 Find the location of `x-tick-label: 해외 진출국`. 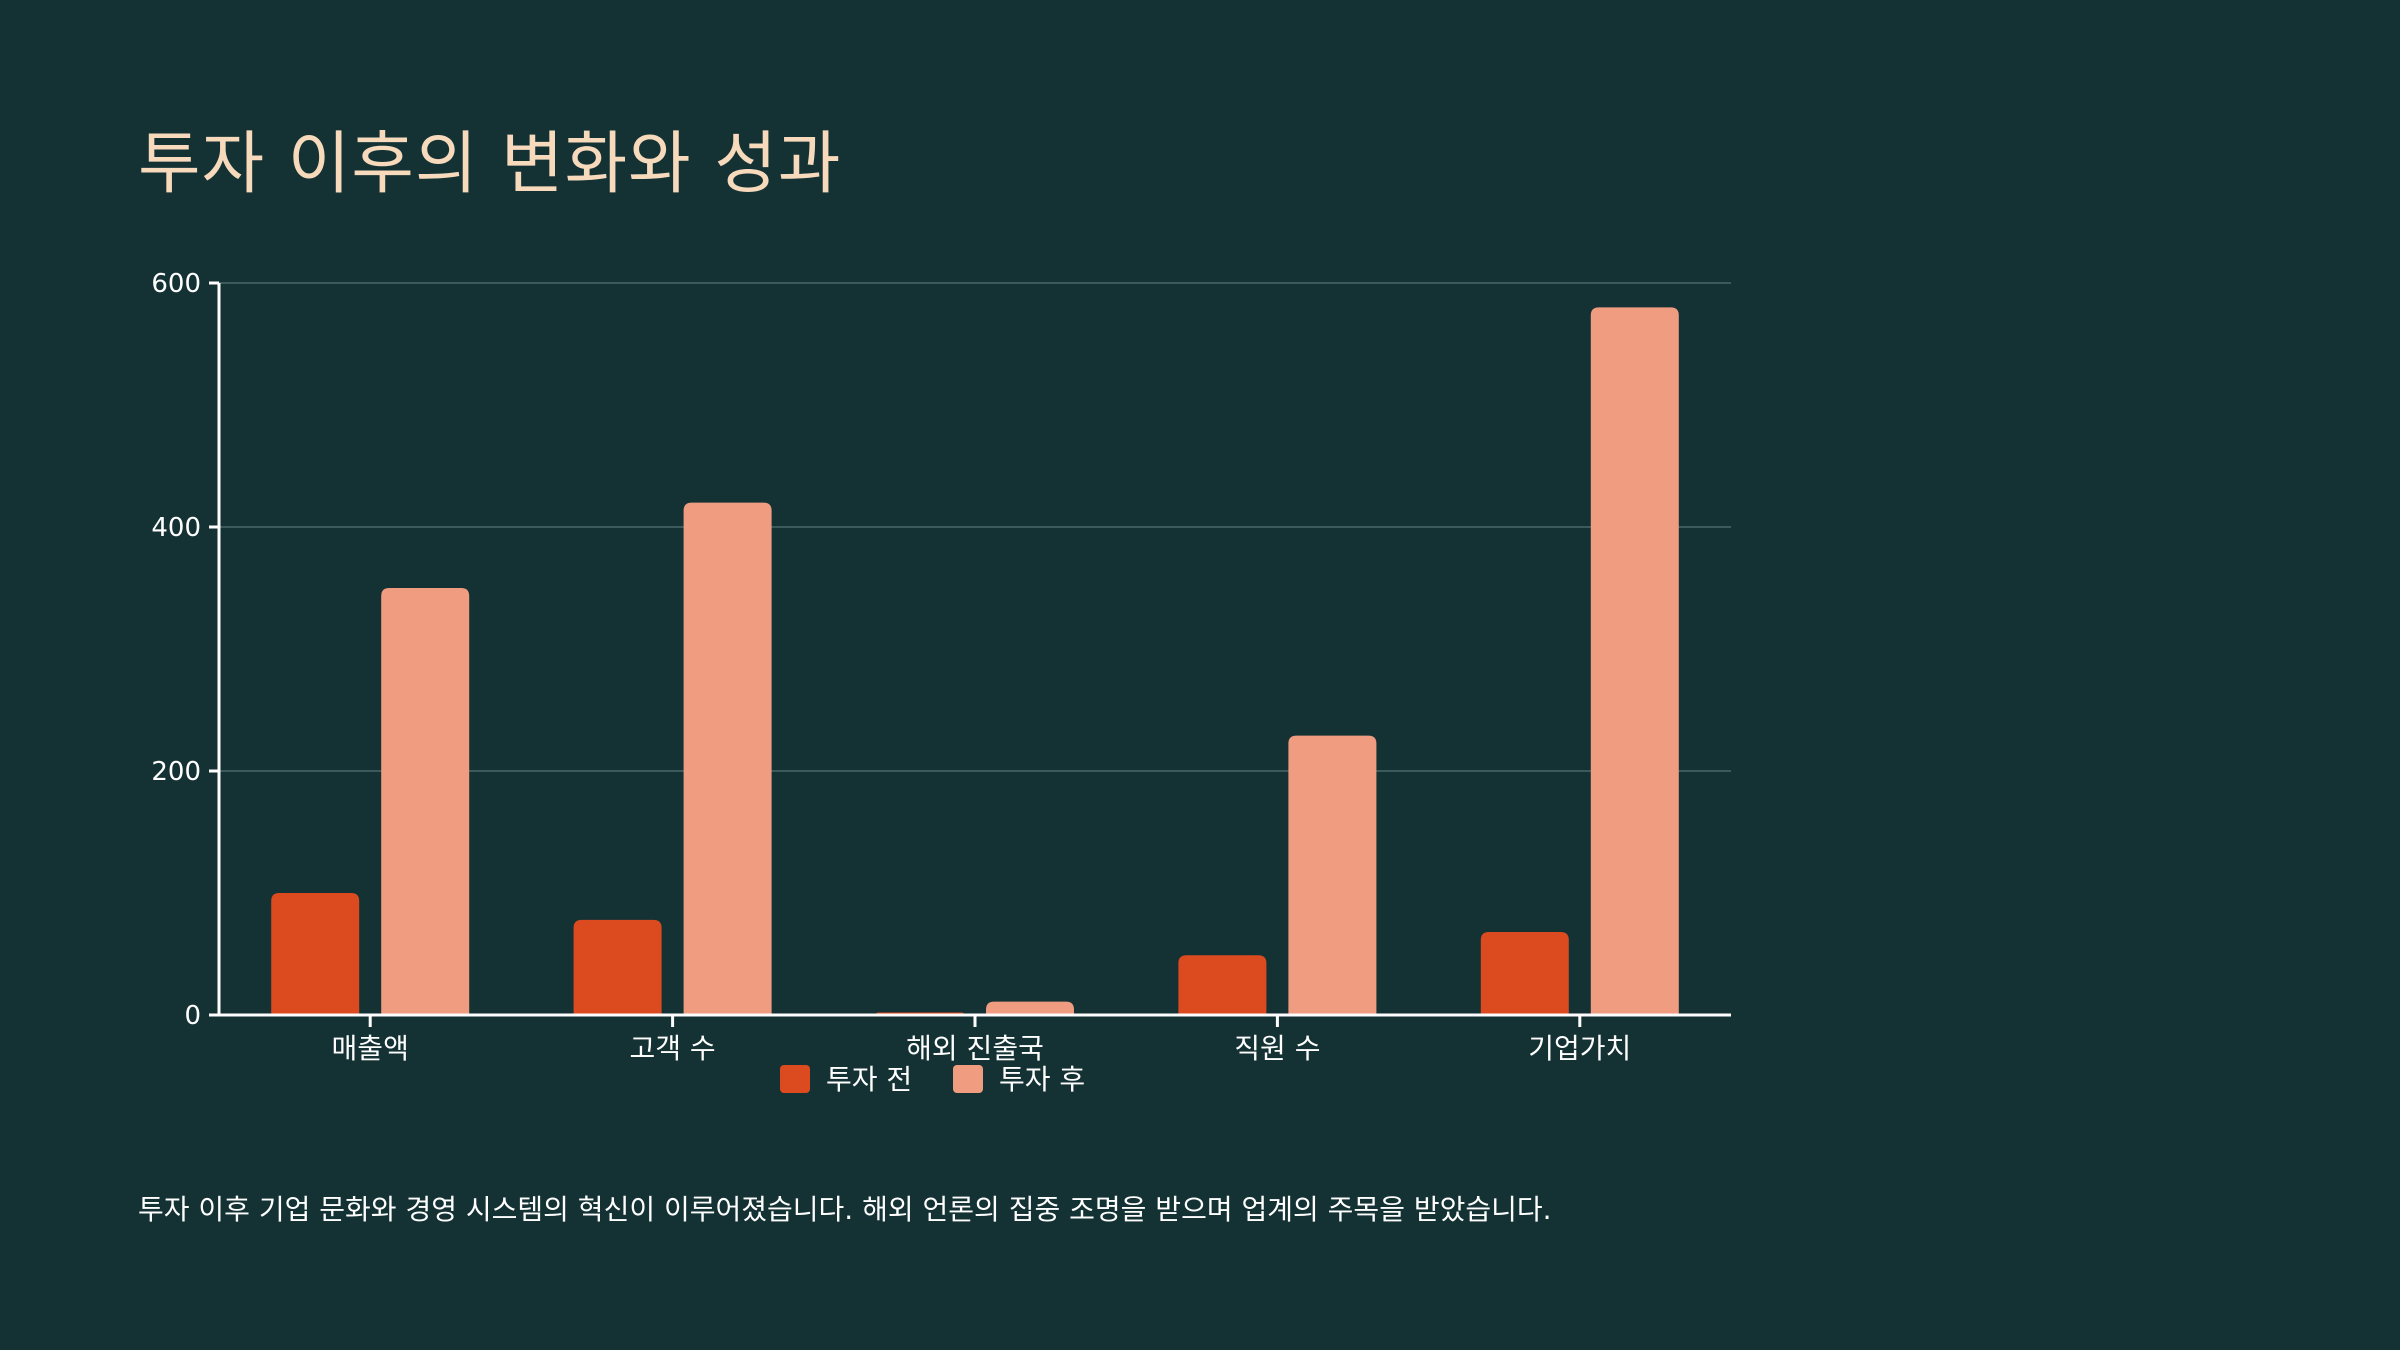

x-tick-label: 해외 진출국 is located at coordinates (975, 1048).